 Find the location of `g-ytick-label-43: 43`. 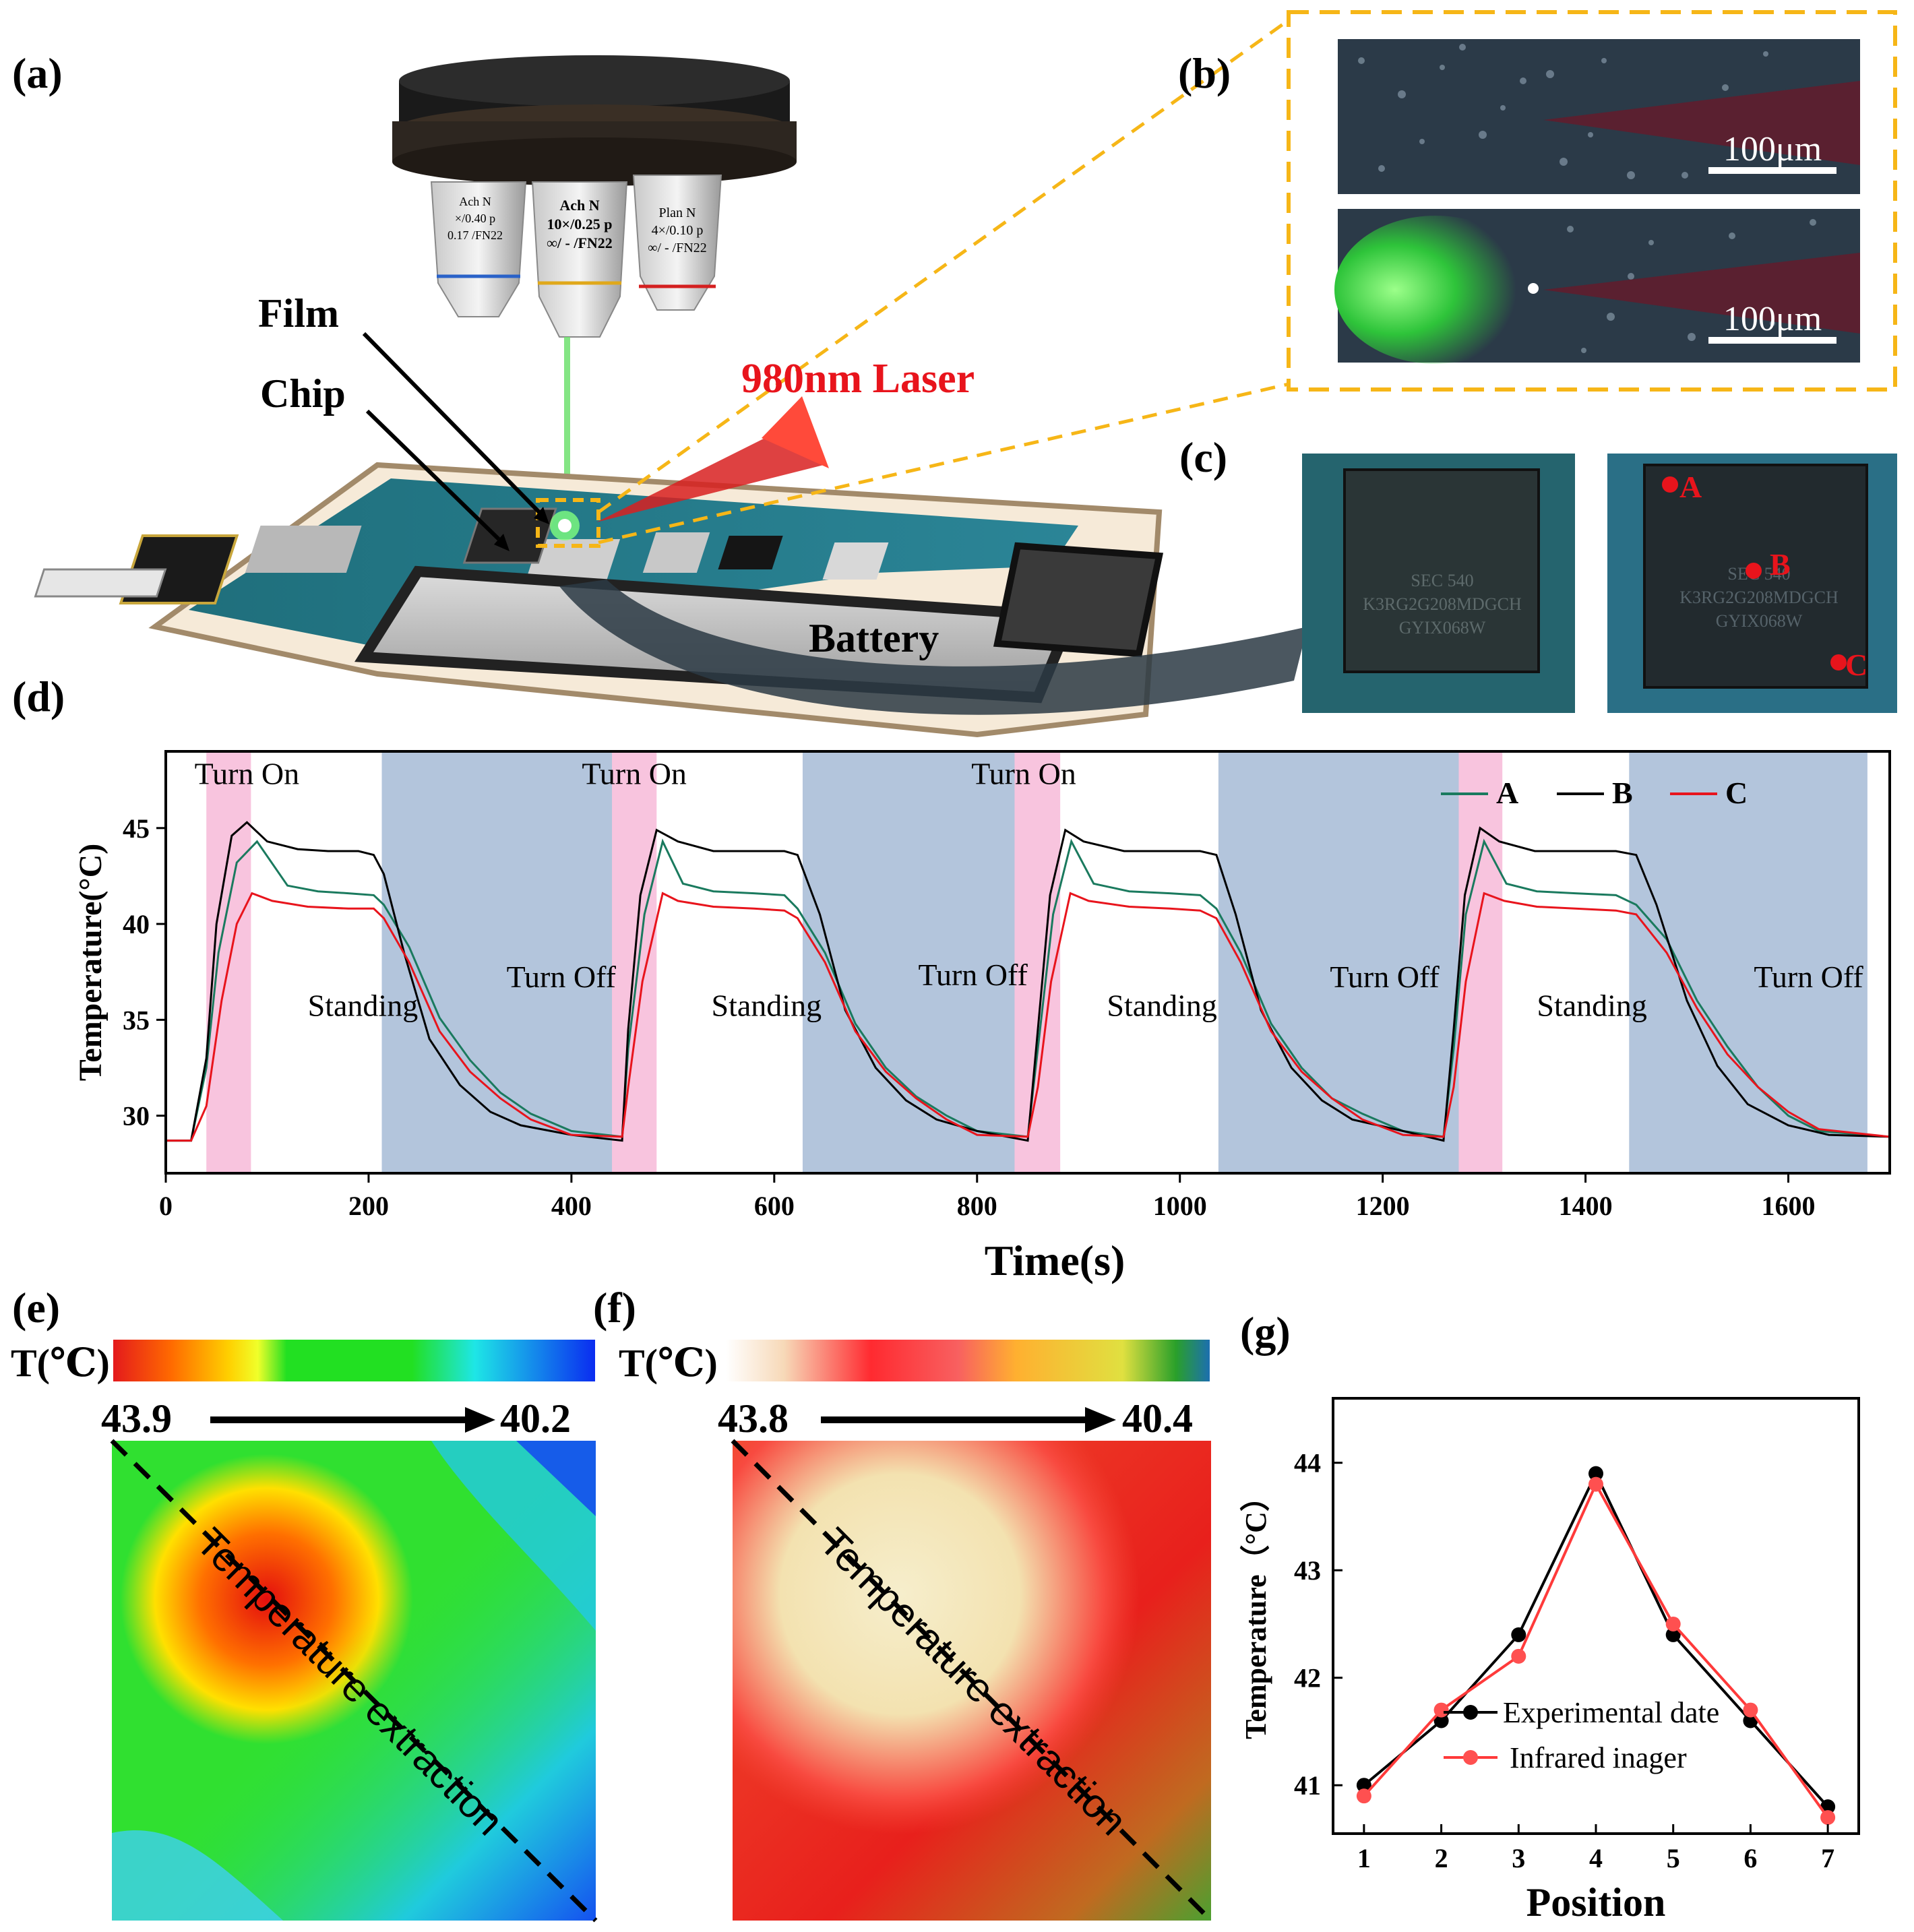

g-ytick-label-43: 43 is located at coordinates (1307, 1570).